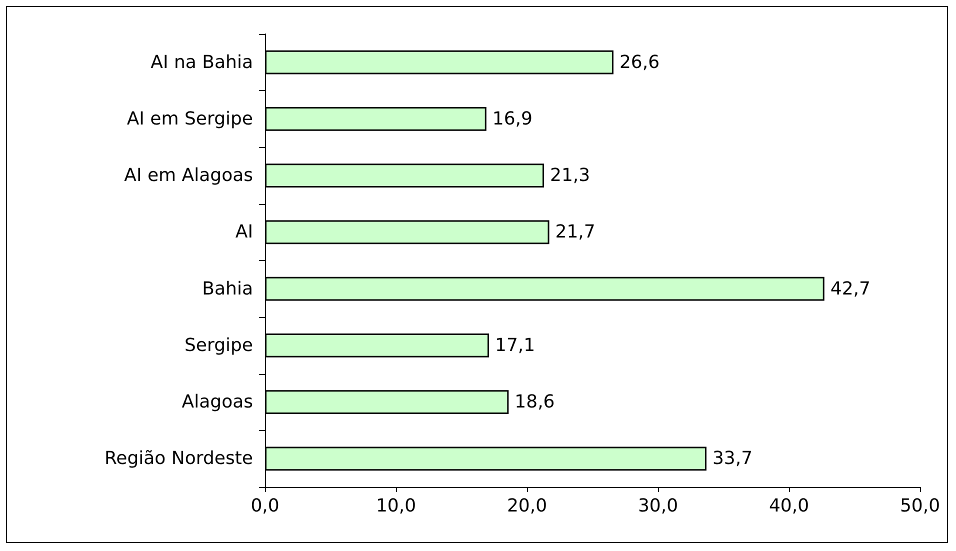 The height and width of the screenshot is (551, 956). I want to click on data-label: 21,7, so click(575, 232).